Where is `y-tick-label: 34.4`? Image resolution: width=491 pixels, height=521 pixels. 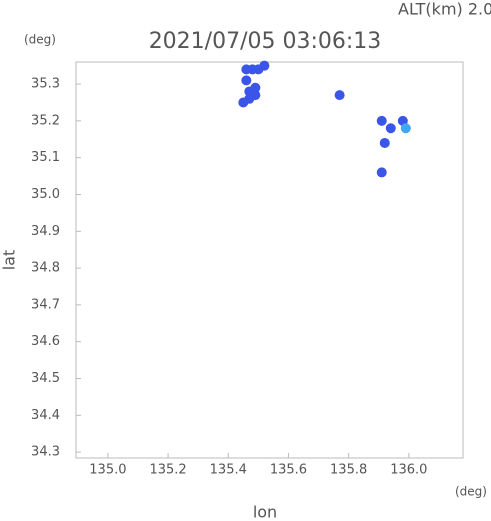
y-tick-label: 34.4 is located at coordinates (45, 415).